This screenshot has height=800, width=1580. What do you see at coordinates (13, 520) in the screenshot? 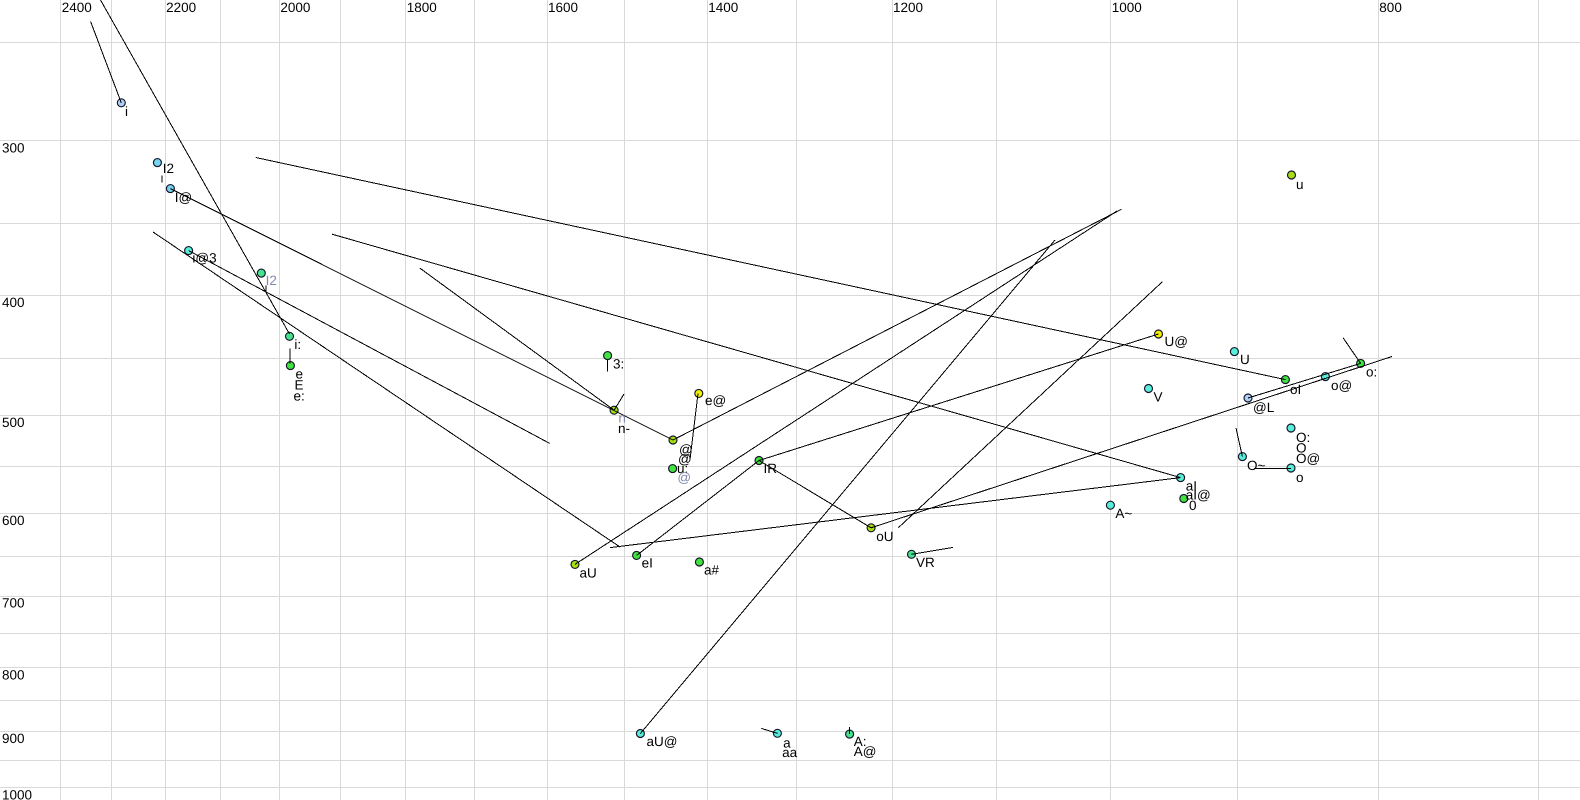
I see `svg-text: 600` at bounding box center [13, 520].